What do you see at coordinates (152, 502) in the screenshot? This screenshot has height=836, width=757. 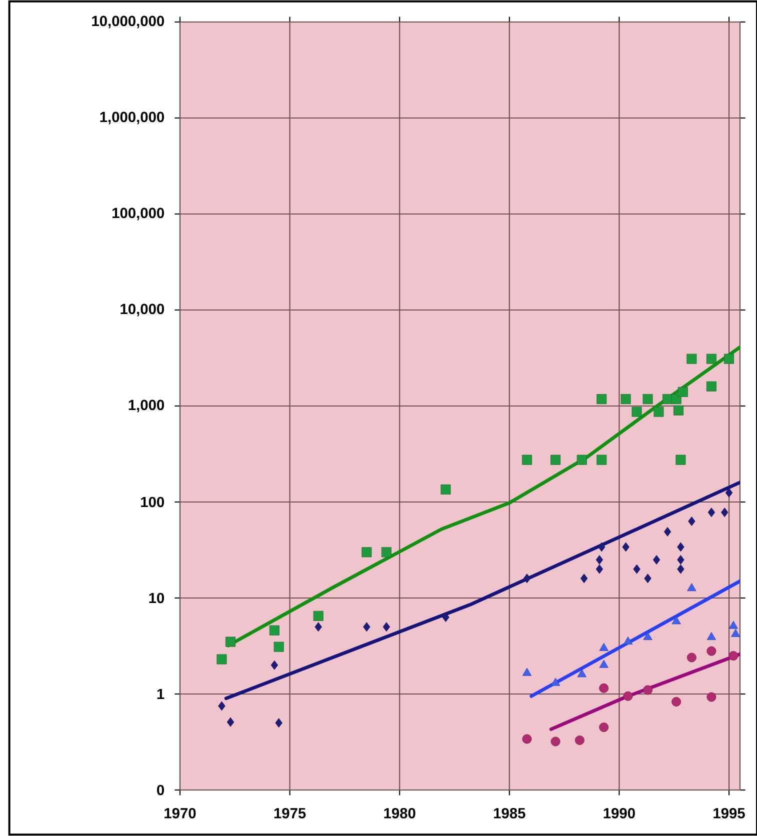 I see `y-tick-label: 100` at bounding box center [152, 502].